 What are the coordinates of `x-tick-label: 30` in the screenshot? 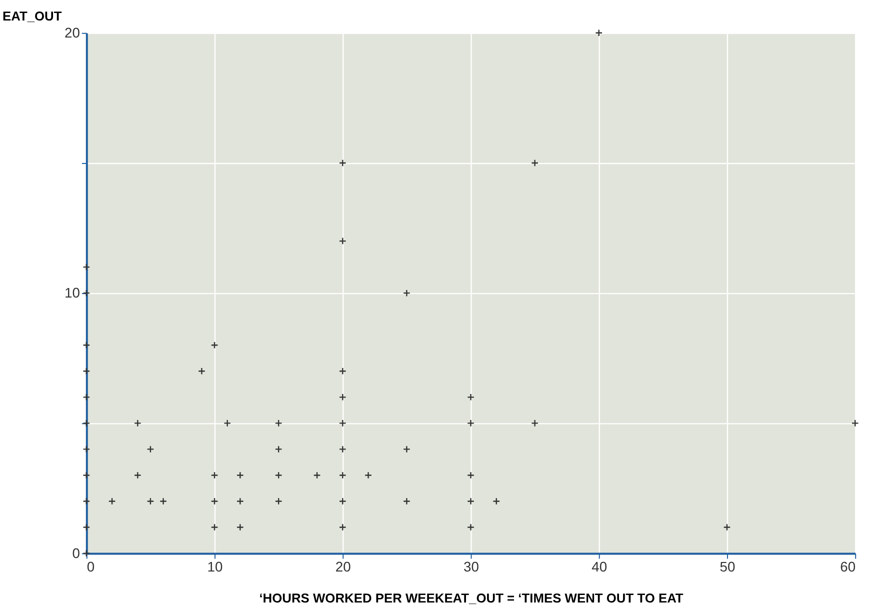 It's located at (472, 566).